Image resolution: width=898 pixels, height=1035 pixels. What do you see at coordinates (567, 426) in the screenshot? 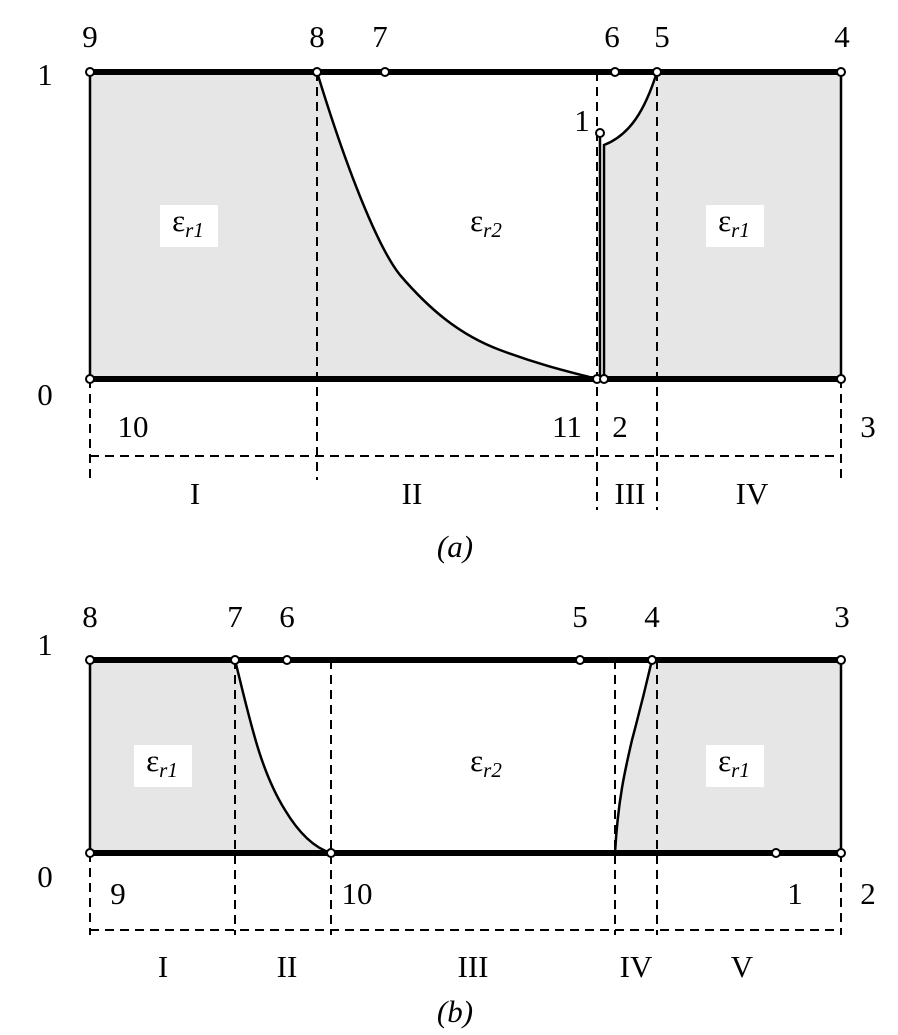
I see `point-label: 11` at bounding box center [567, 426].